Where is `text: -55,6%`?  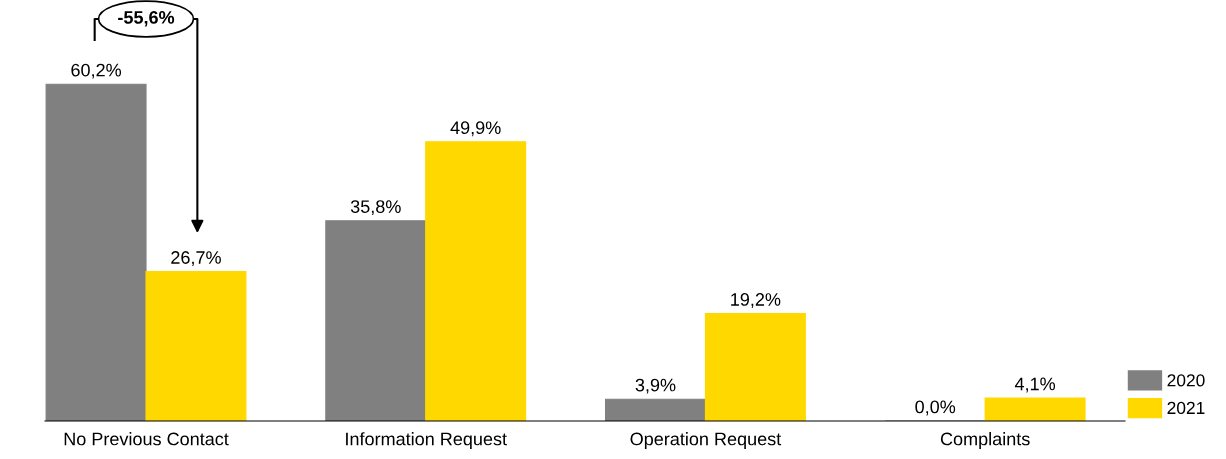 text: -55,6% is located at coordinates (146, 19).